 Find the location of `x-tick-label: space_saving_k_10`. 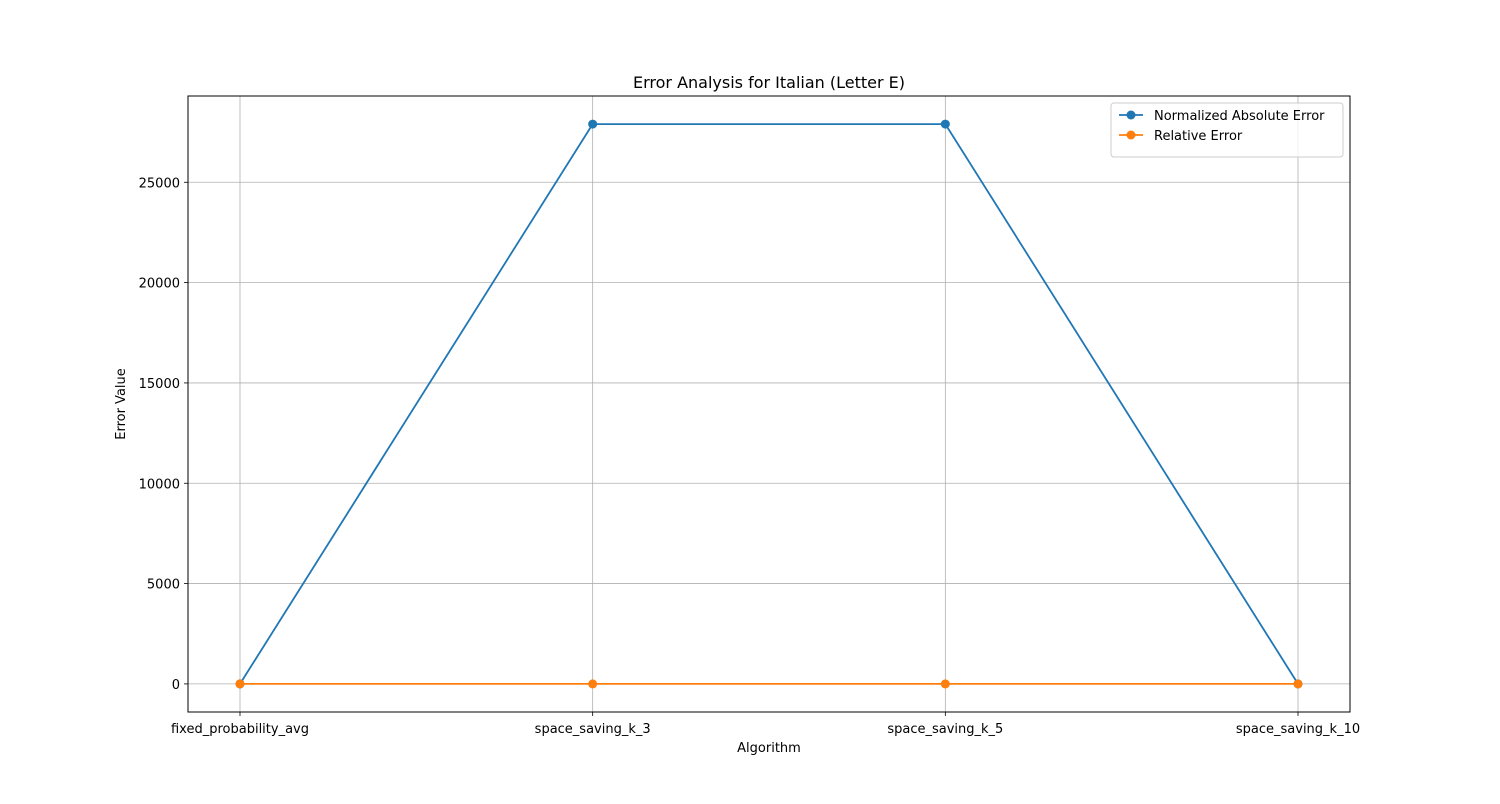

x-tick-label: space_saving_k_10 is located at coordinates (1298, 729).